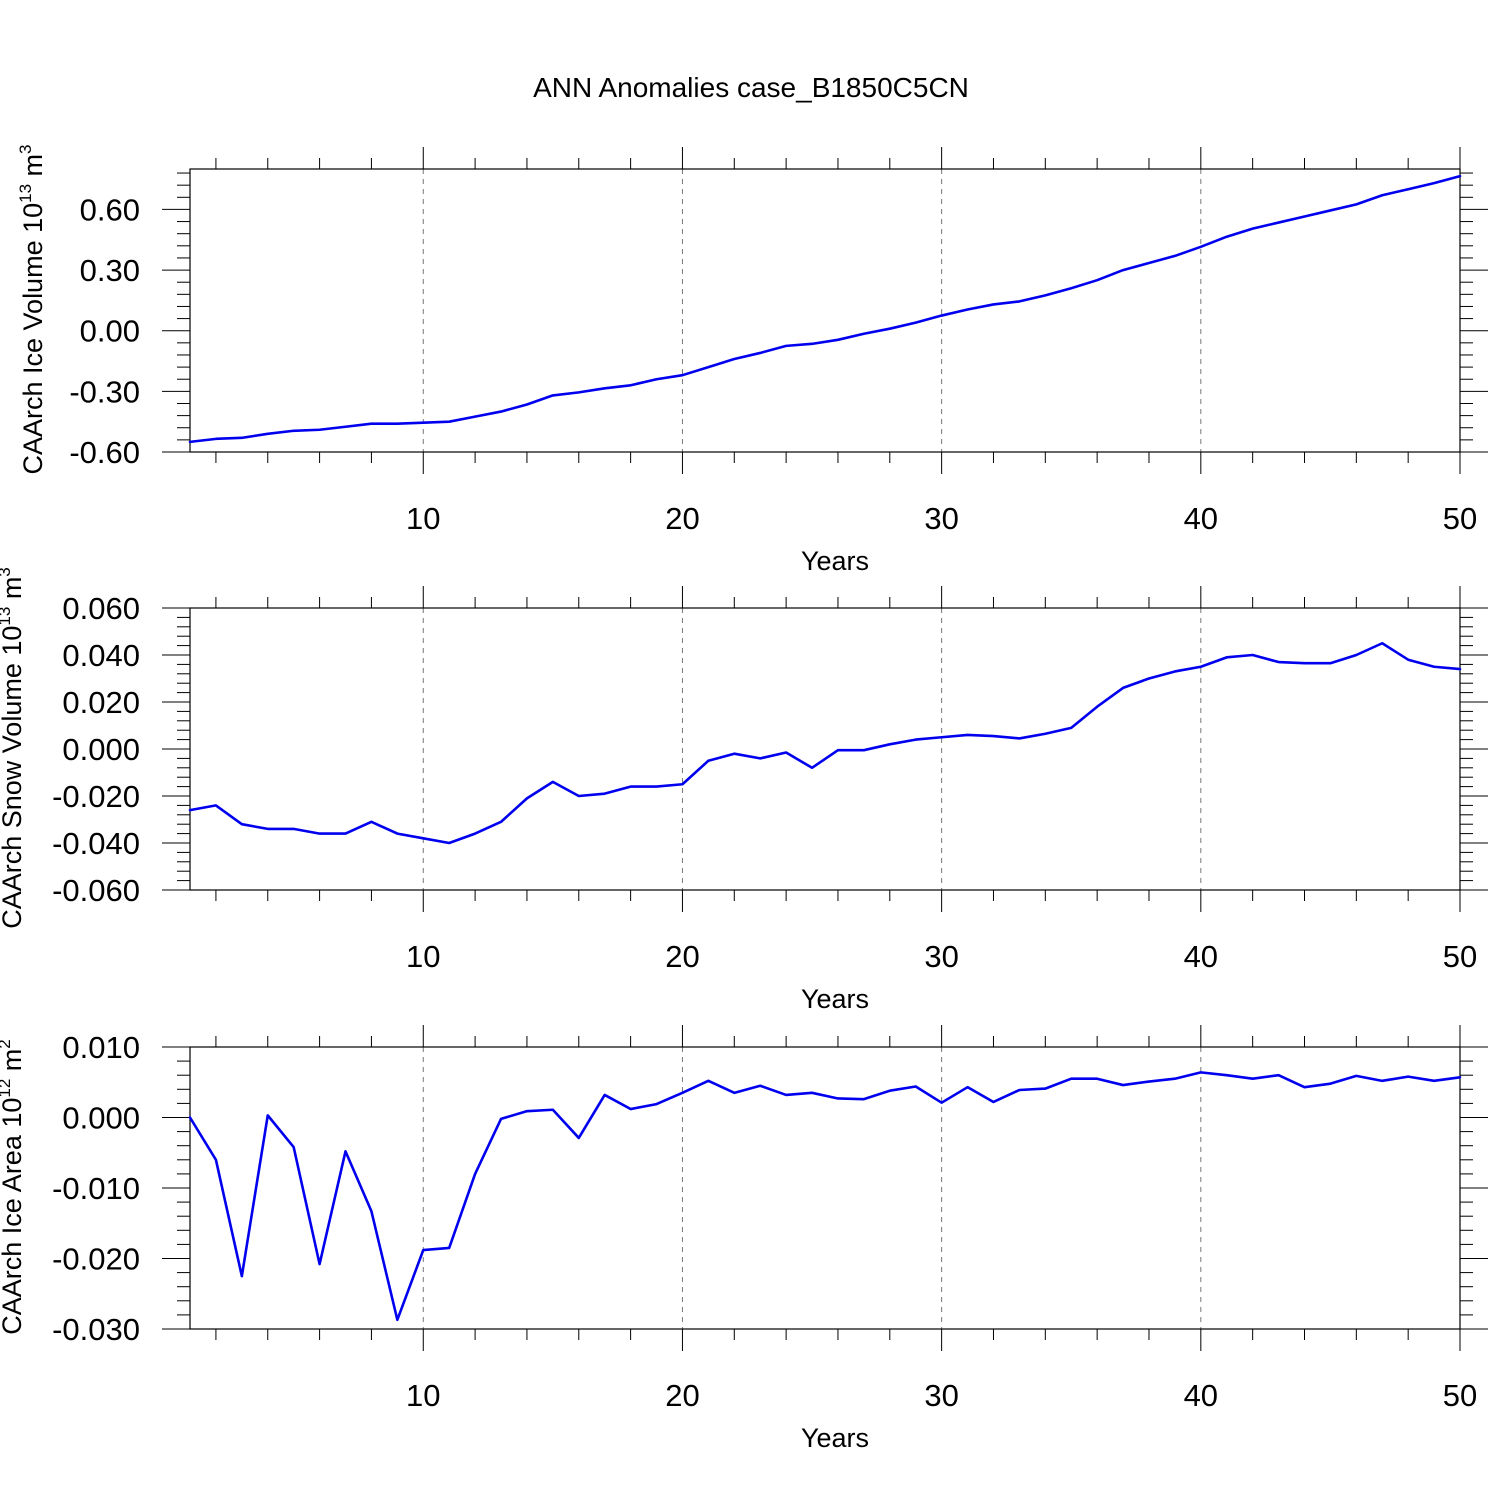 This screenshot has height=1500, width=1500. I want to click on y-tick-label: 0.040, so click(101, 655).